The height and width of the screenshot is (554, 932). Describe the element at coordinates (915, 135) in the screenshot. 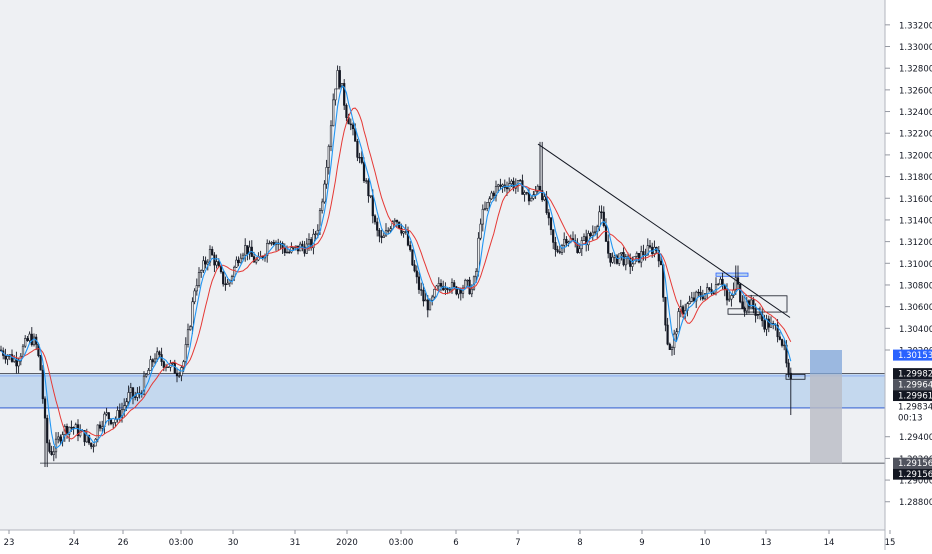

I see `y-tick-label: 1.32200` at that location.